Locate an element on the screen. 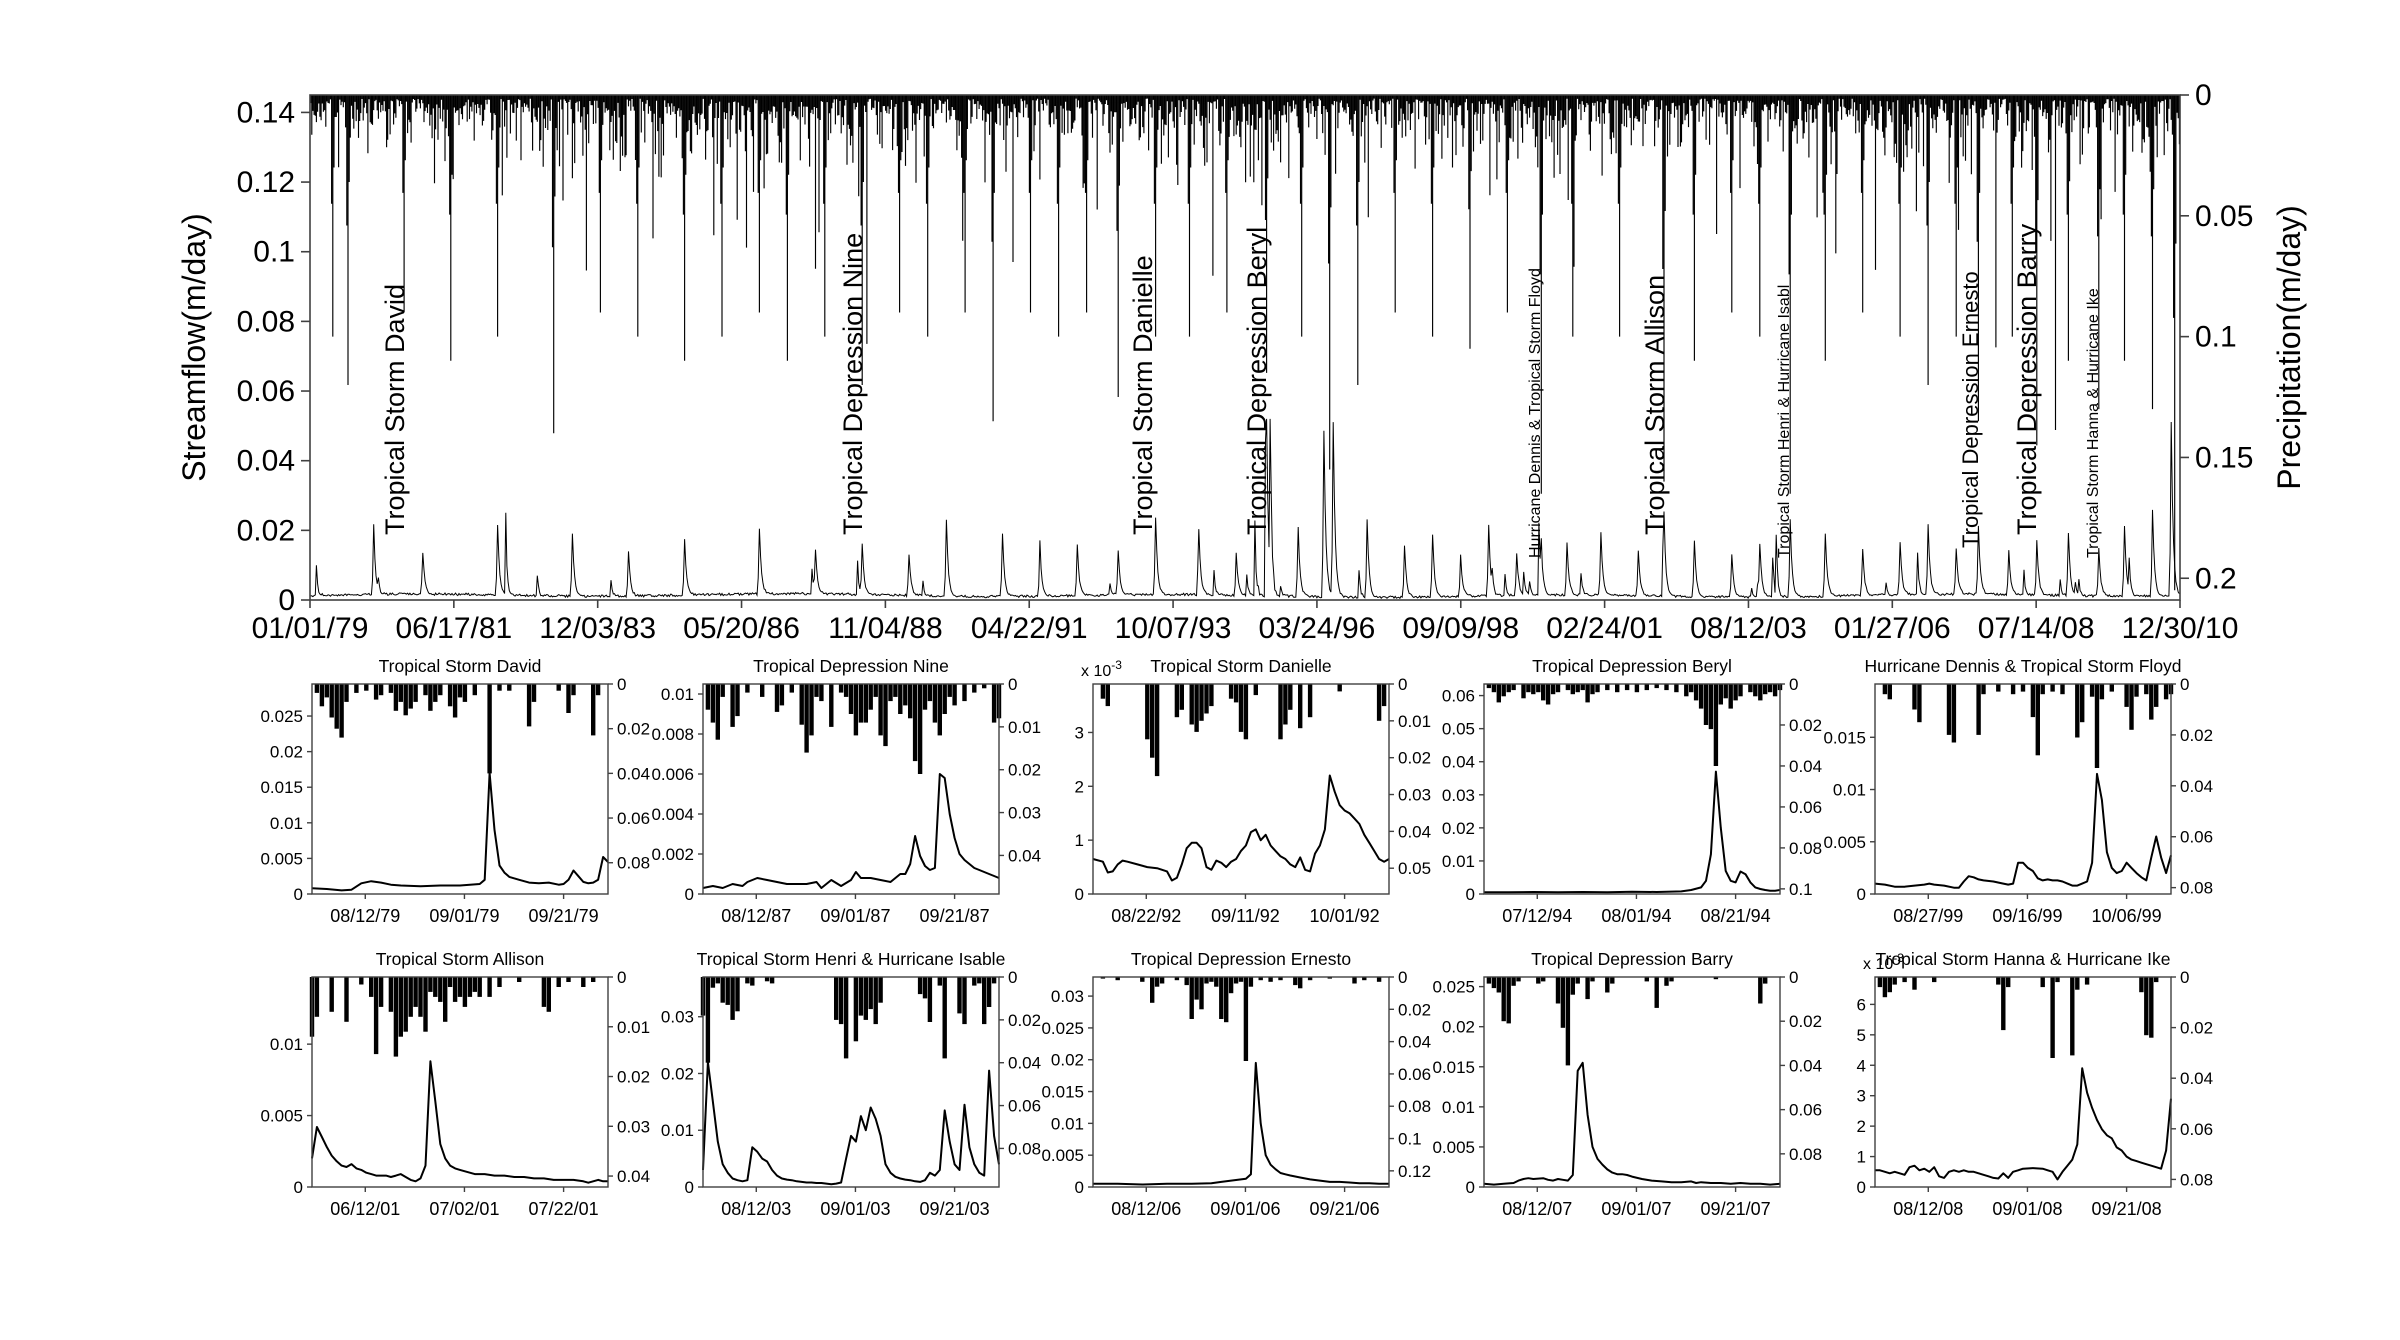  y-axis-label-precipitation: Precipitation(m/day) is located at coordinates (2289, 347).